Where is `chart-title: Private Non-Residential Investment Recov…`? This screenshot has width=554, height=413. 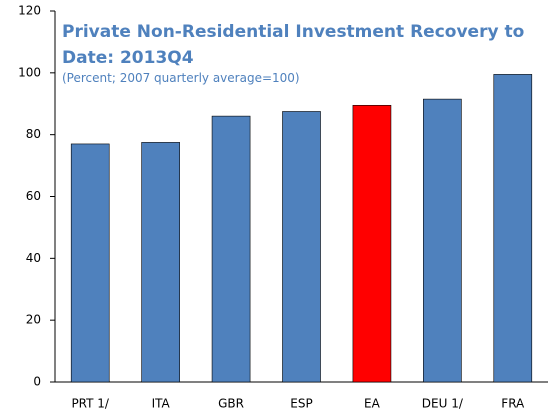 chart-title: Private Non-Residential Investment Recov… is located at coordinates (293, 45).